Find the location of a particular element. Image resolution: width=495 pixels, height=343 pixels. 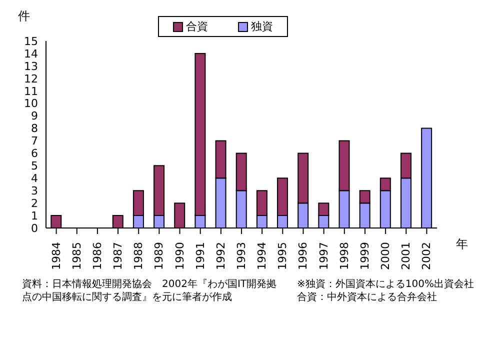

y-axis-title: 件 is located at coordinates (24, 16).